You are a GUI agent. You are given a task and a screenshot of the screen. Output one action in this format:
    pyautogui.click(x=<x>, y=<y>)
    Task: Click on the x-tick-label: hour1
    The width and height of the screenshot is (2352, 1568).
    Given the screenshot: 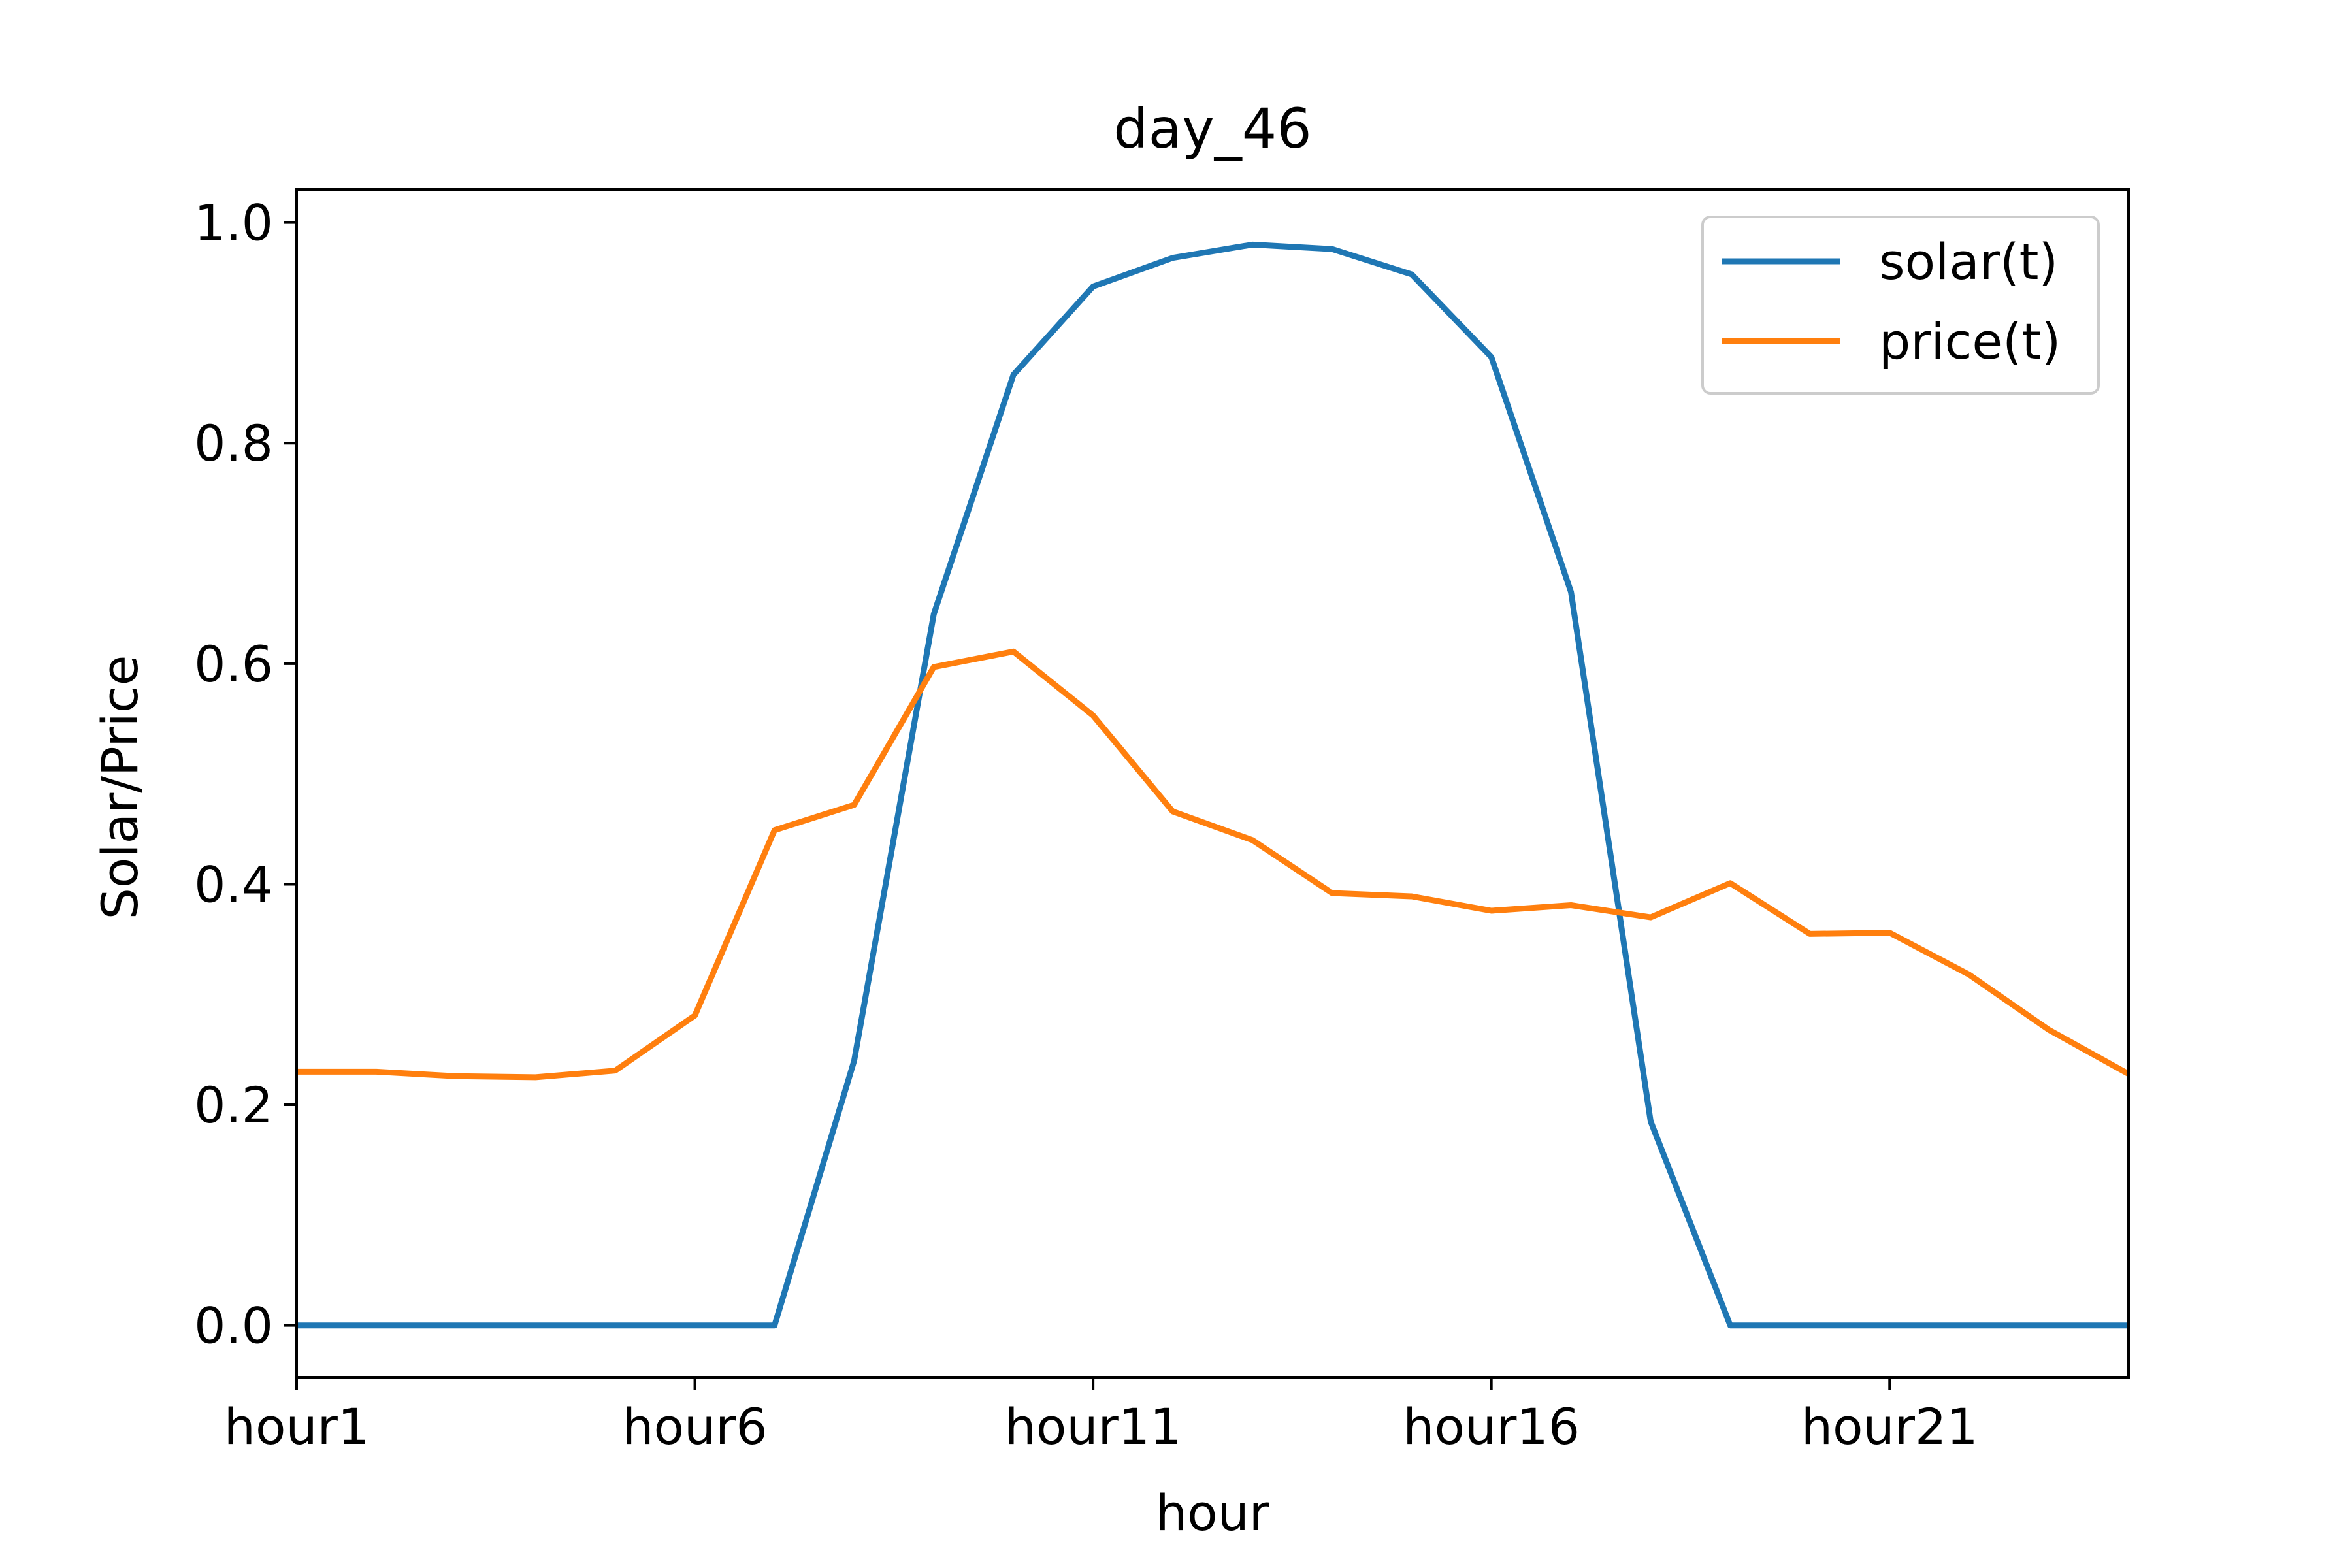 What is the action you would take?
    pyautogui.click(x=296, y=1426)
    